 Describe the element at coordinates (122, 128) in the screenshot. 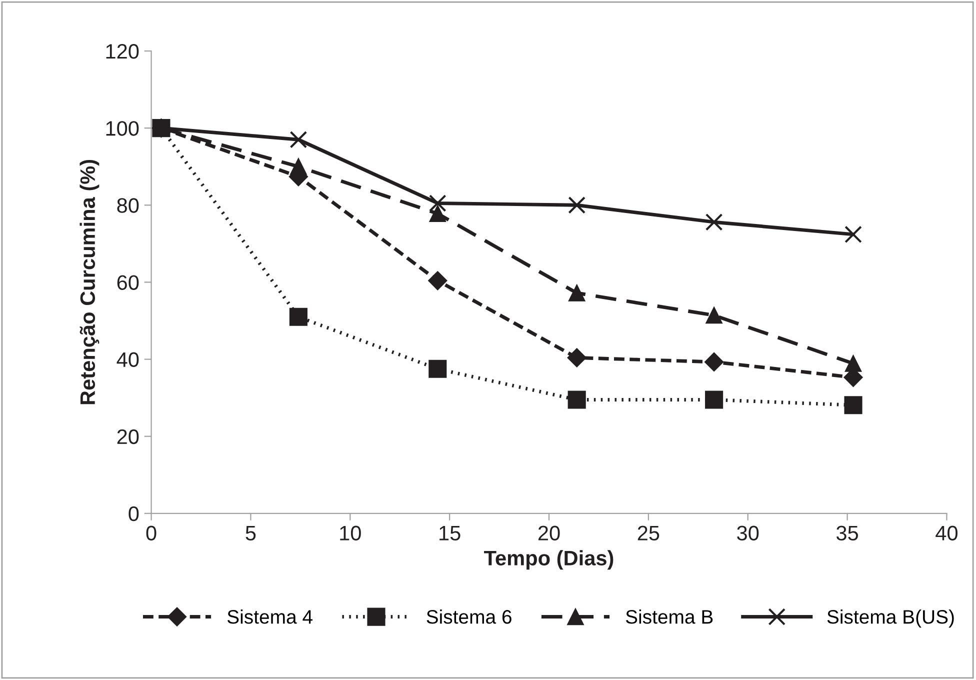

I see `y-tick-label: 100` at that location.